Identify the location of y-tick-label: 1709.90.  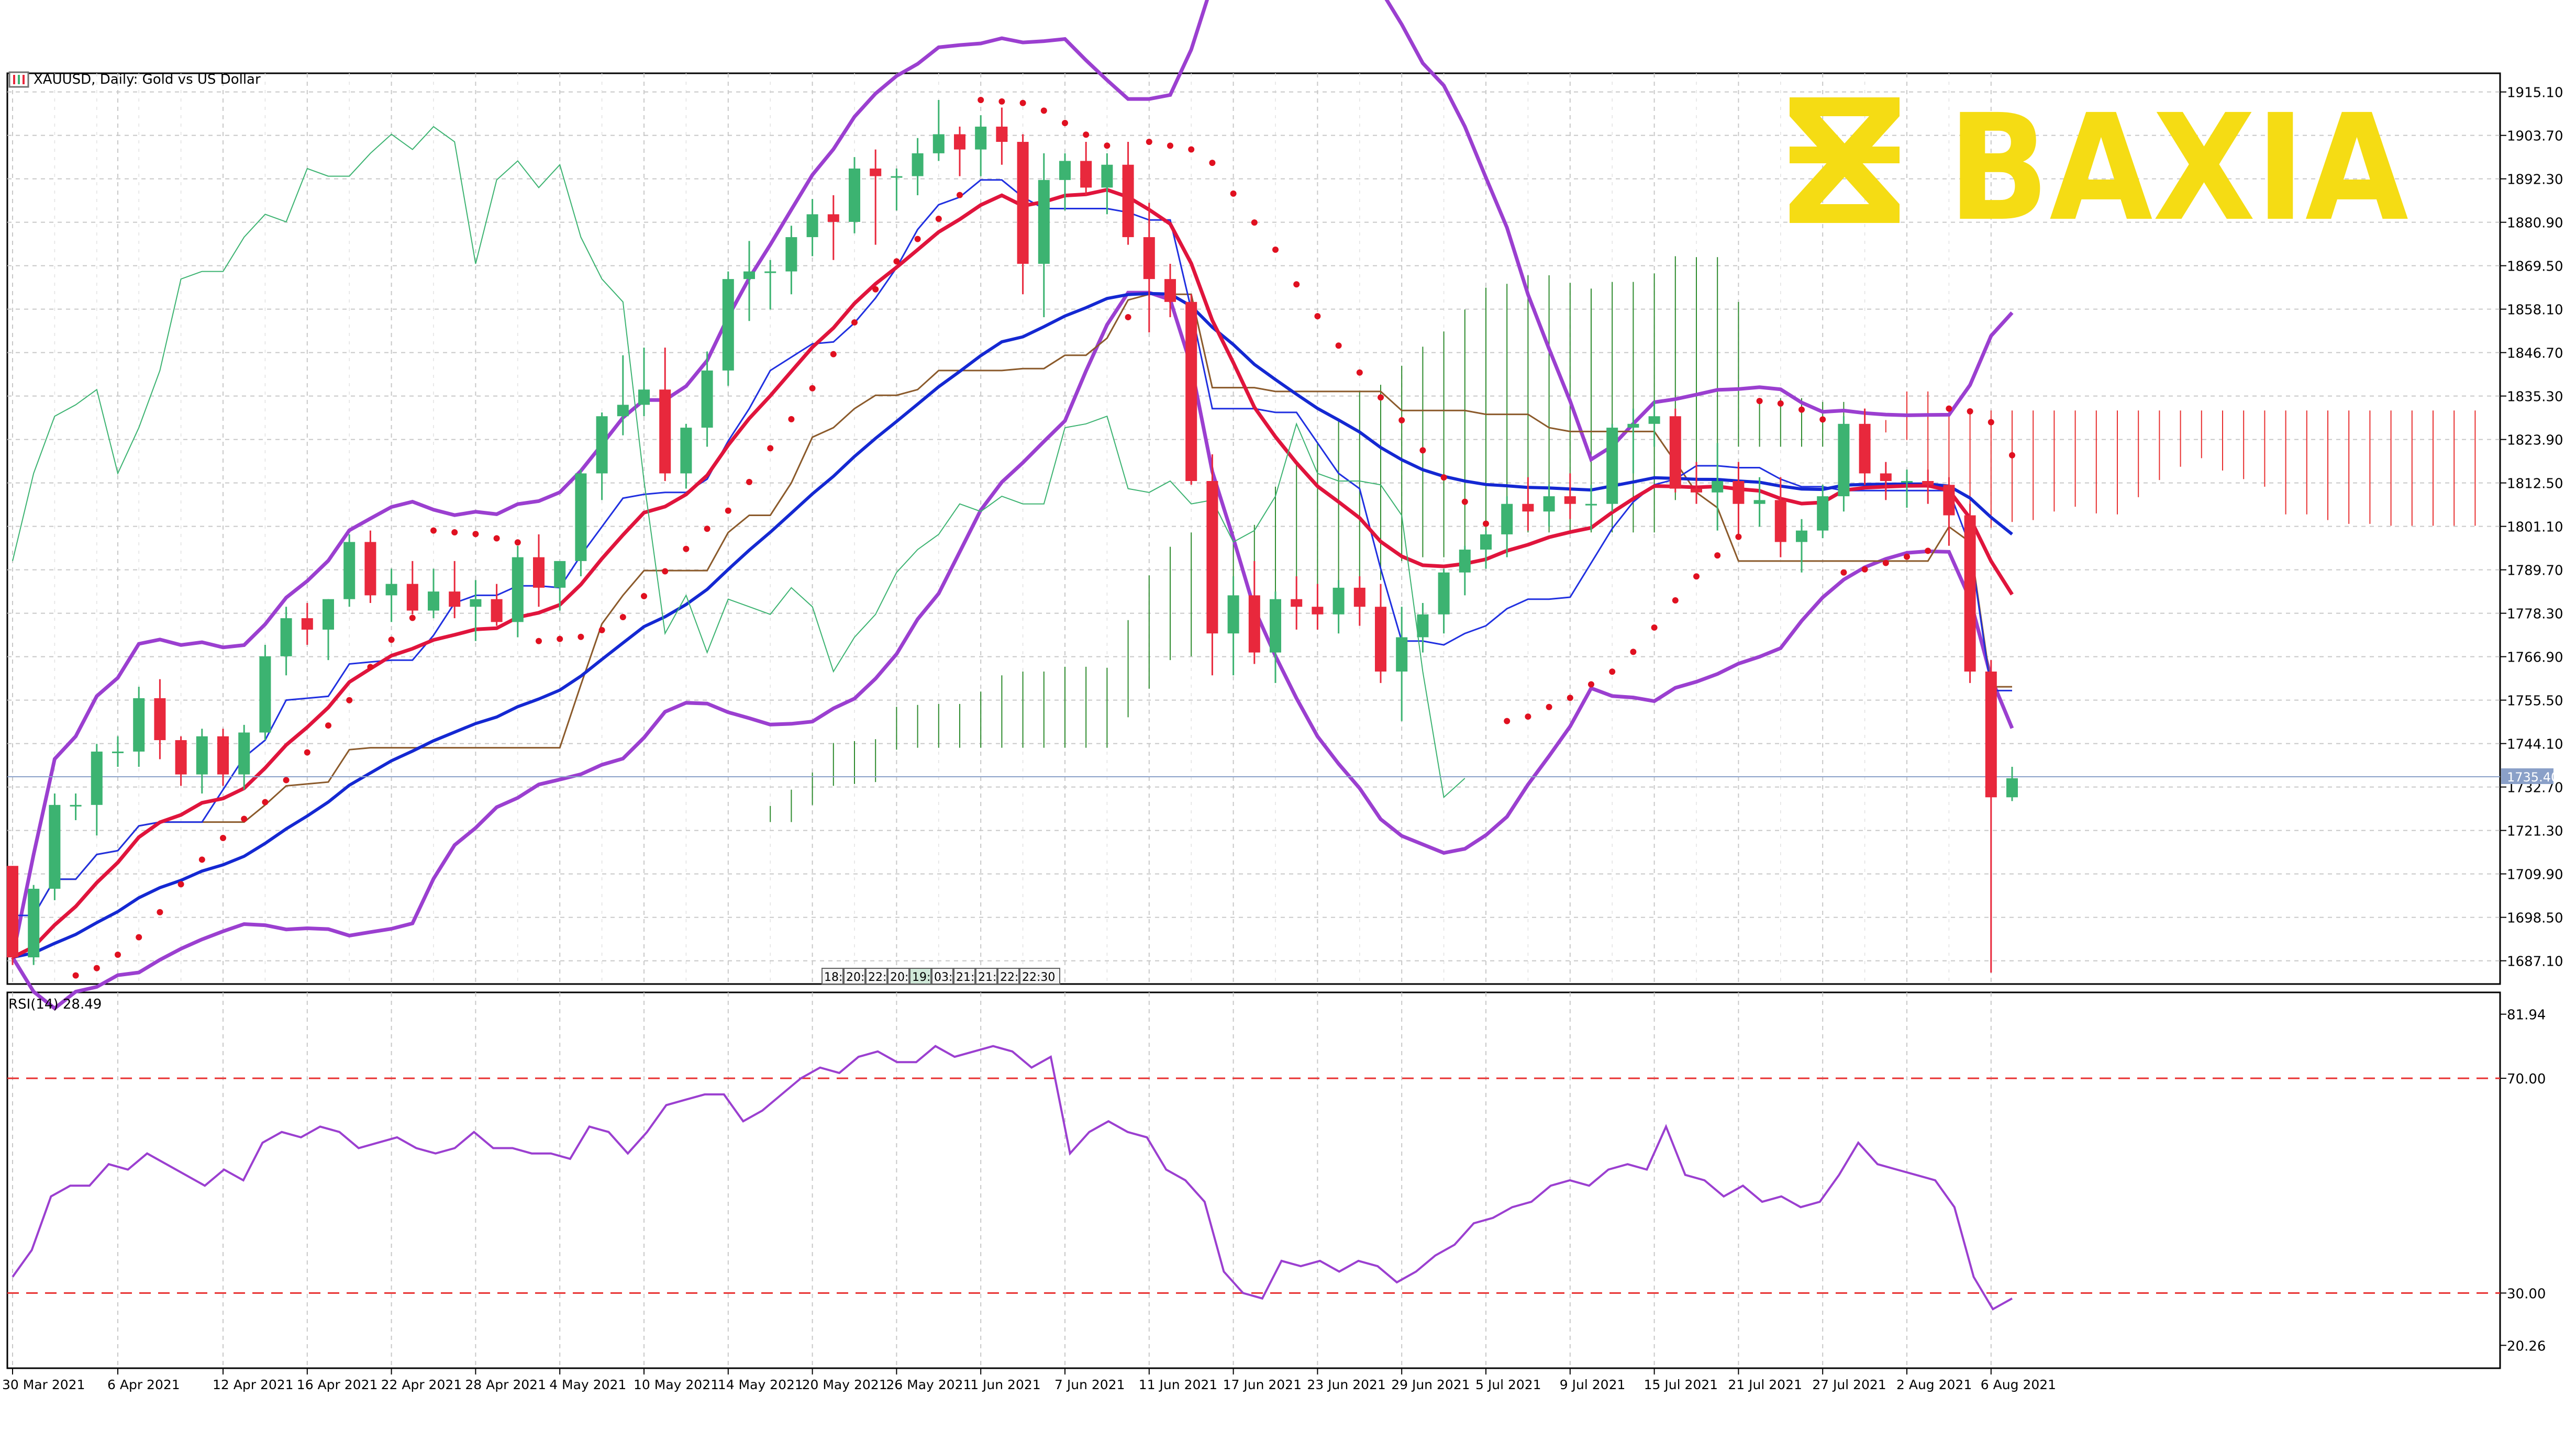
(2535, 875).